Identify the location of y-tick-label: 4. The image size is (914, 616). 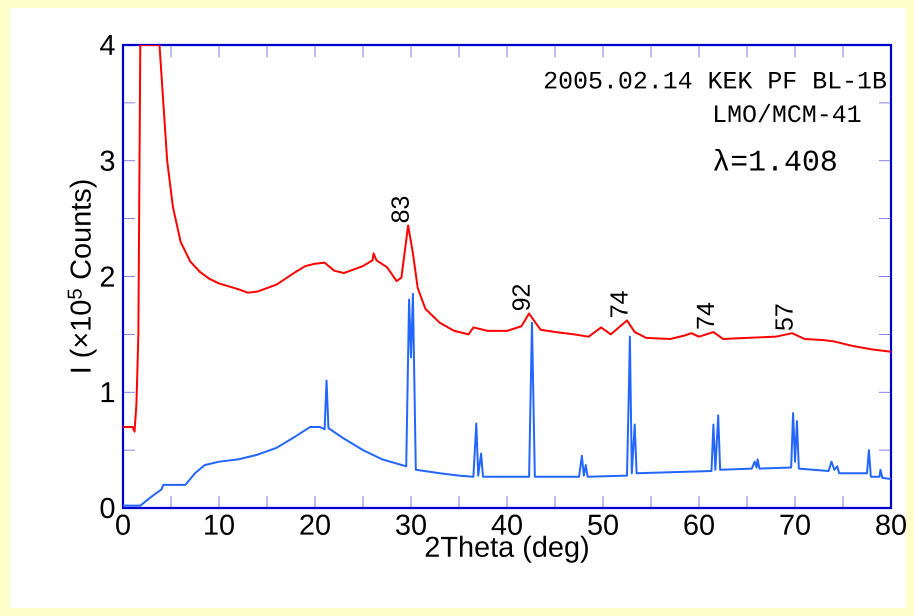
(107, 45).